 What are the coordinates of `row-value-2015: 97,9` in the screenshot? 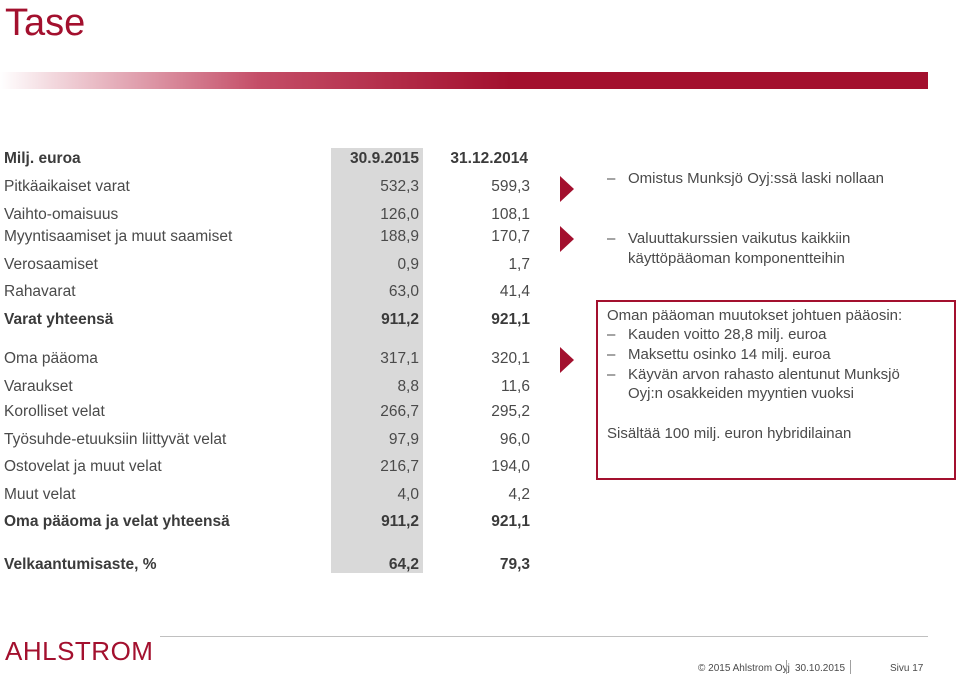 It's located at (403, 439).